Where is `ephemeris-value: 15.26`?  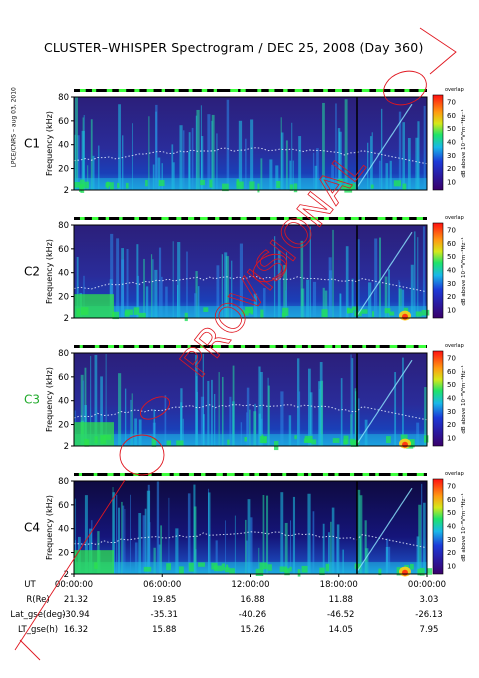 ephemeris-value: 15.26 is located at coordinates (252, 630).